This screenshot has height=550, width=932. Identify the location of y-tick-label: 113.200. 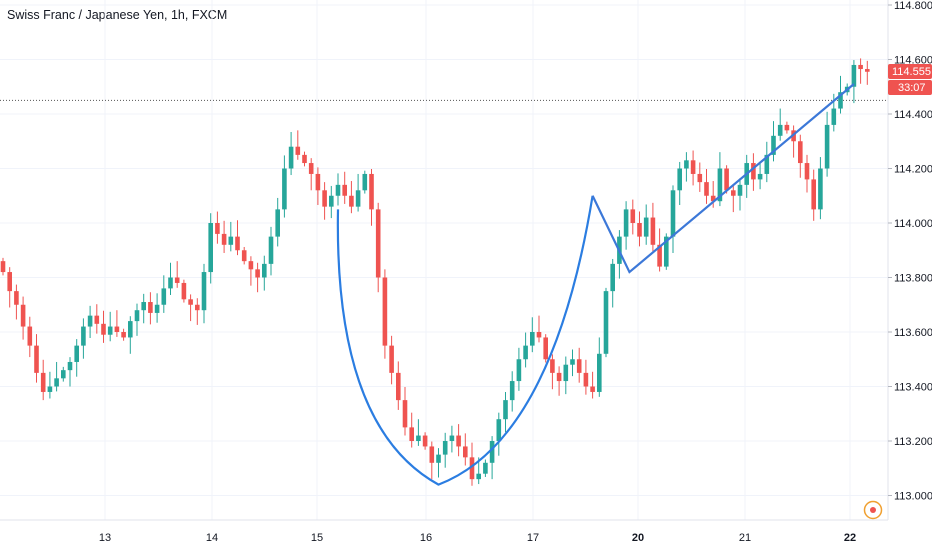
(913, 442).